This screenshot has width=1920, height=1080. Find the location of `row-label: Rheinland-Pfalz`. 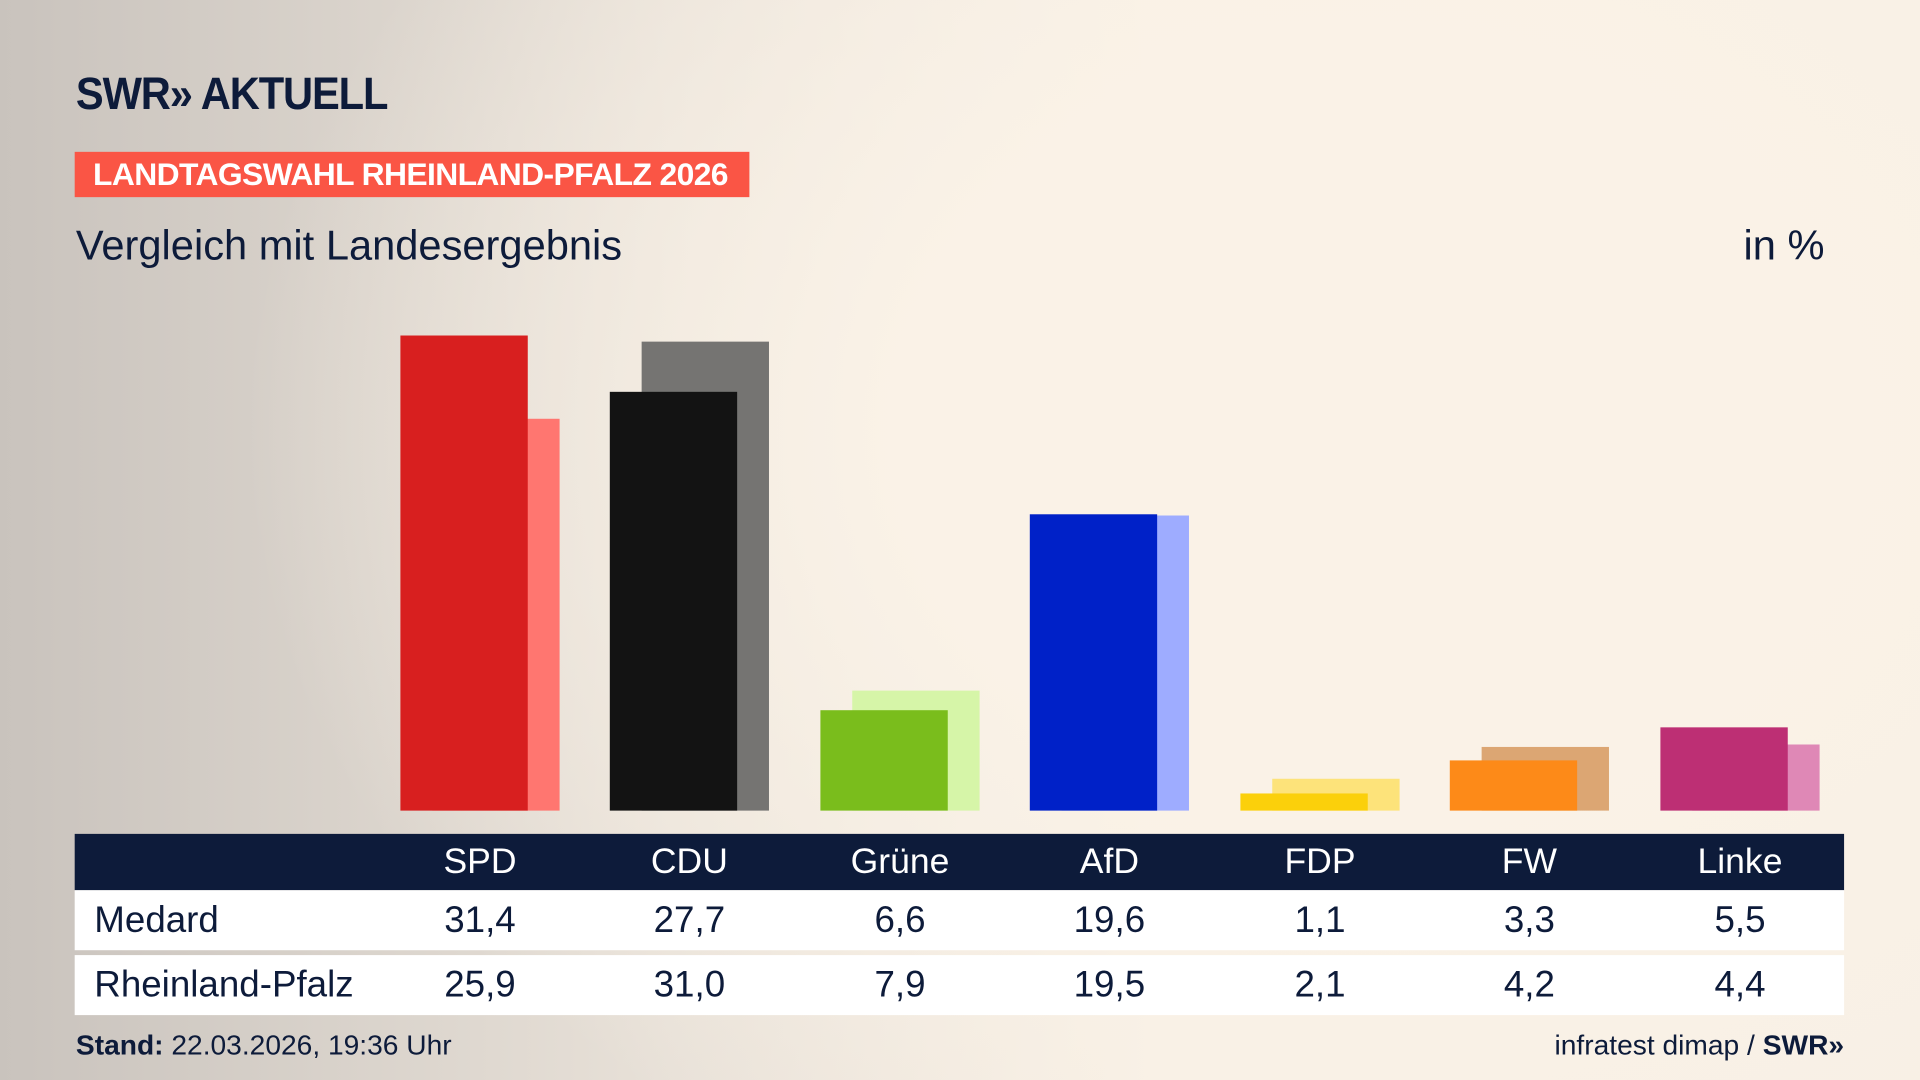

row-label: Rheinland-Pfalz is located at coordinates (224, 985).